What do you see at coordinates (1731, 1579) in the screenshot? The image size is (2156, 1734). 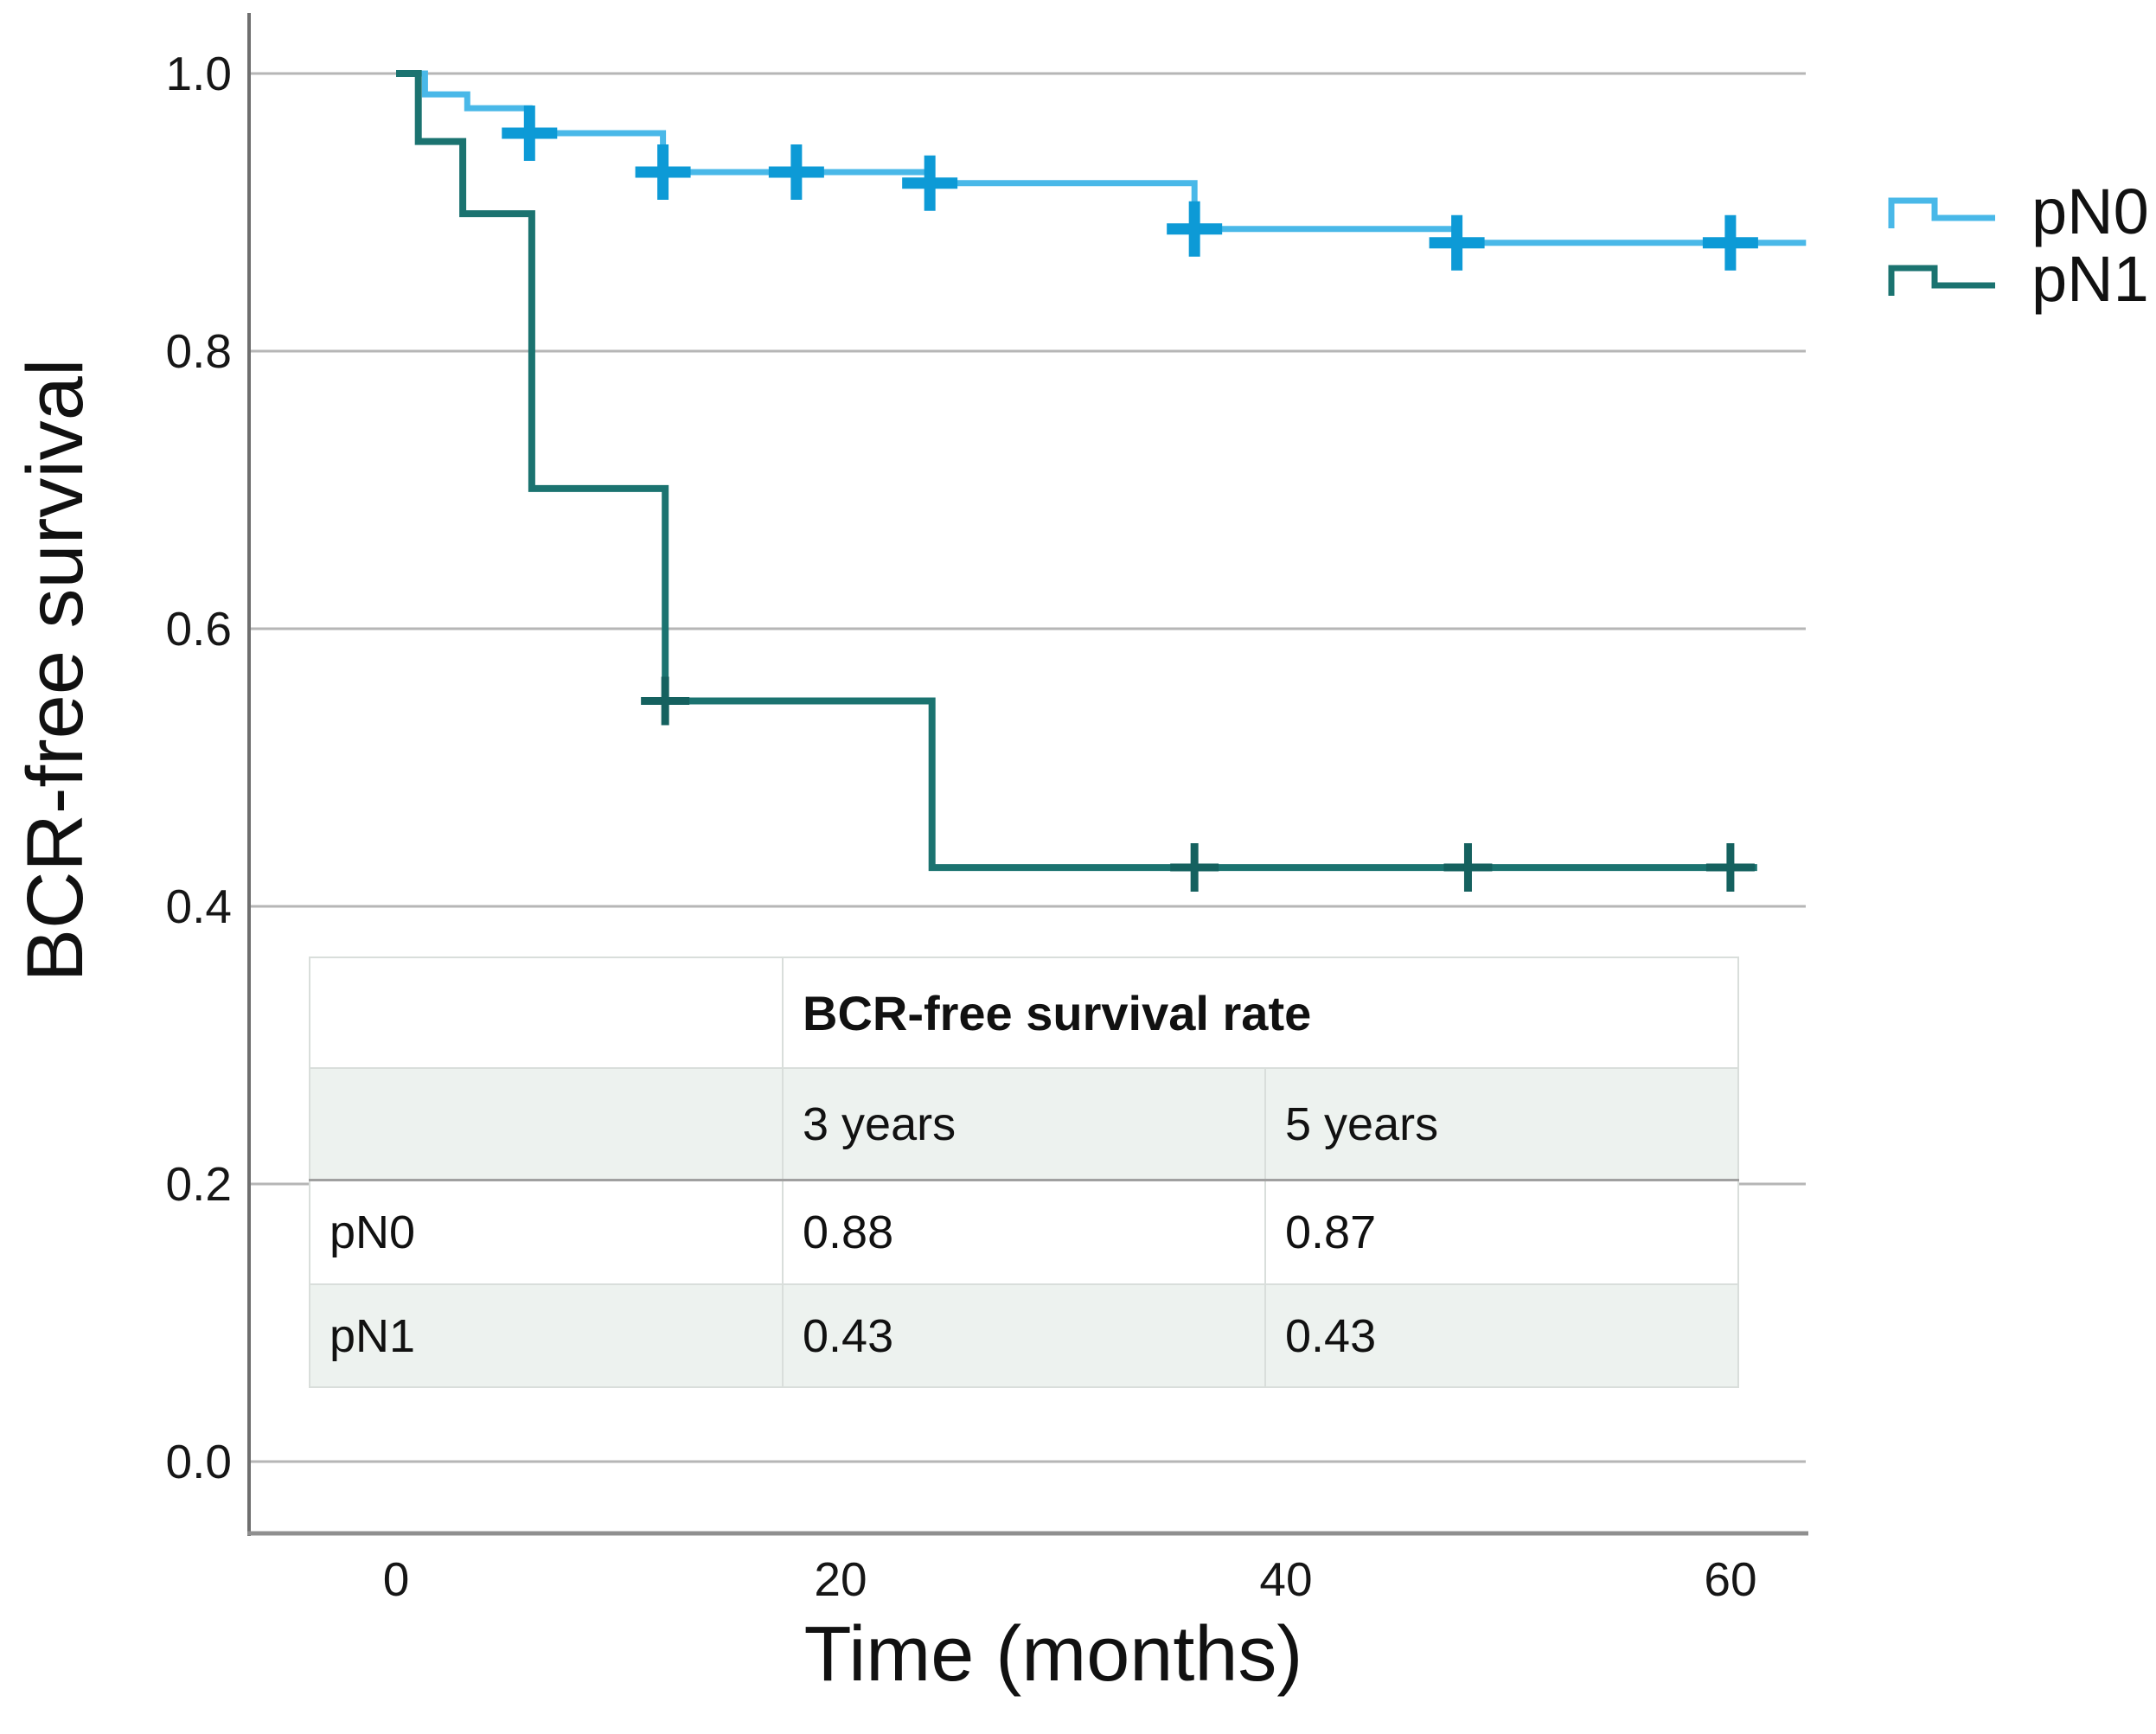 I see `x-tick-label-60: 60` at bounding box center [1731, 1579].